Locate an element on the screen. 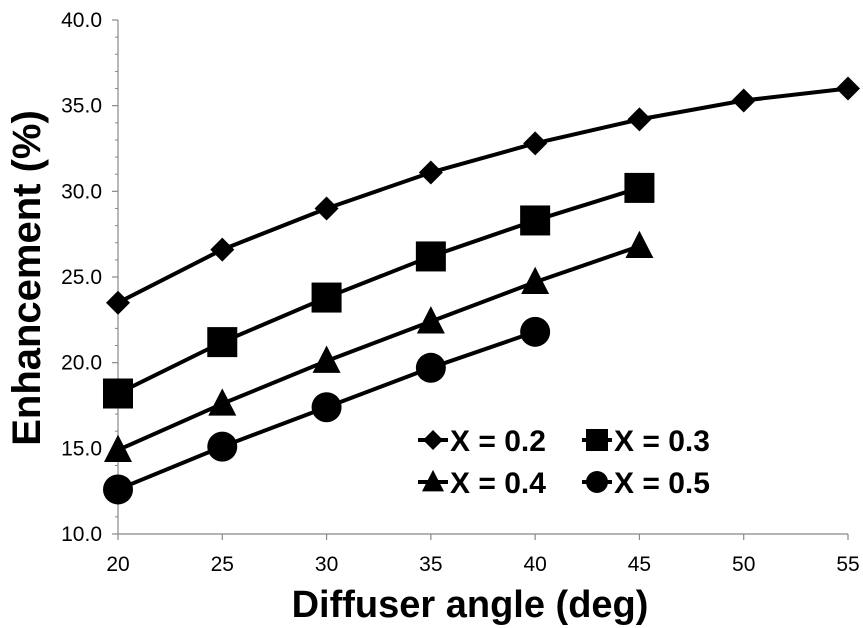 The width and height of the screenshot is (863, 628). legend-item-4: X = 0.5 is located at coordinates (646, 483).